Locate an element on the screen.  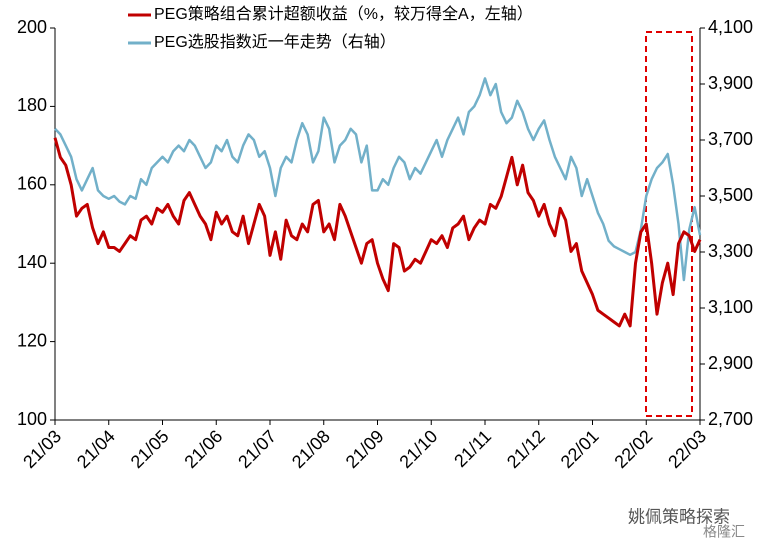
x-tick-label: 22/02 is located at coordinates (633, 449).